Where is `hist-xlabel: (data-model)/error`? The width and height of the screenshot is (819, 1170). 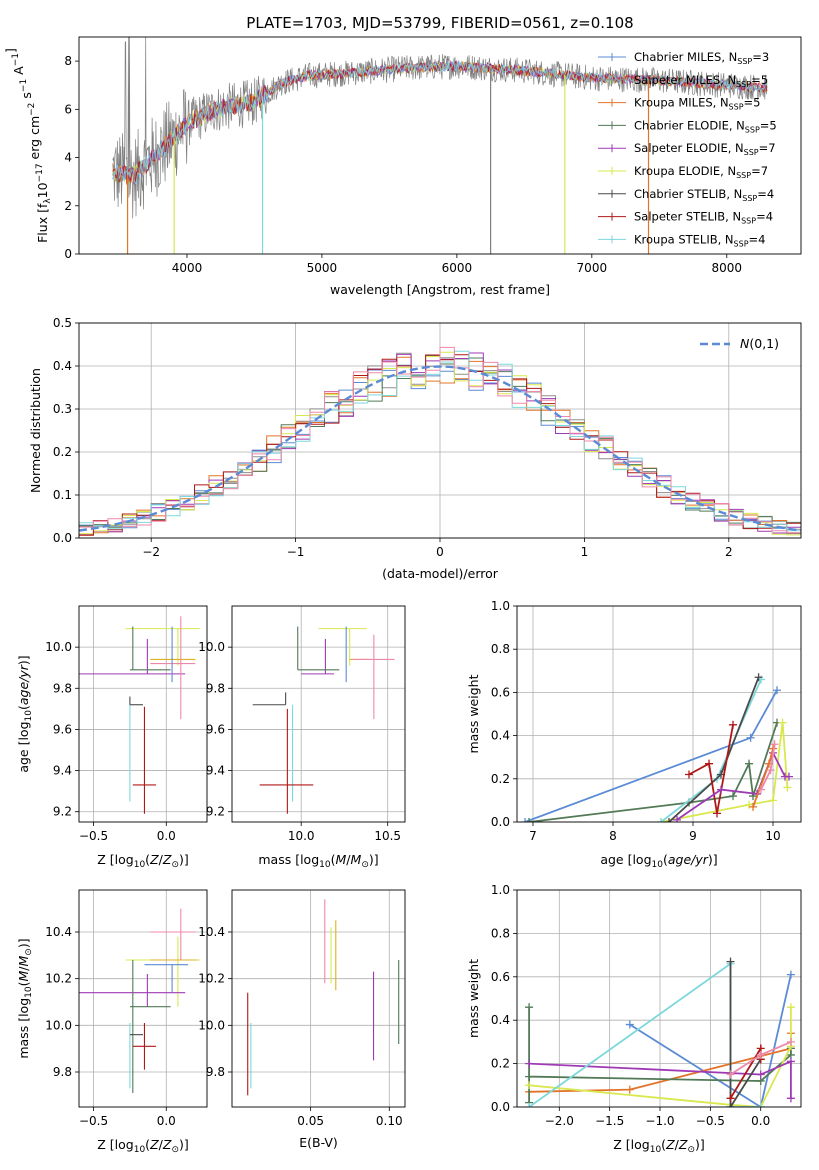 hist-xlabel: (data-model)/error is located at coordinates (440, 573).